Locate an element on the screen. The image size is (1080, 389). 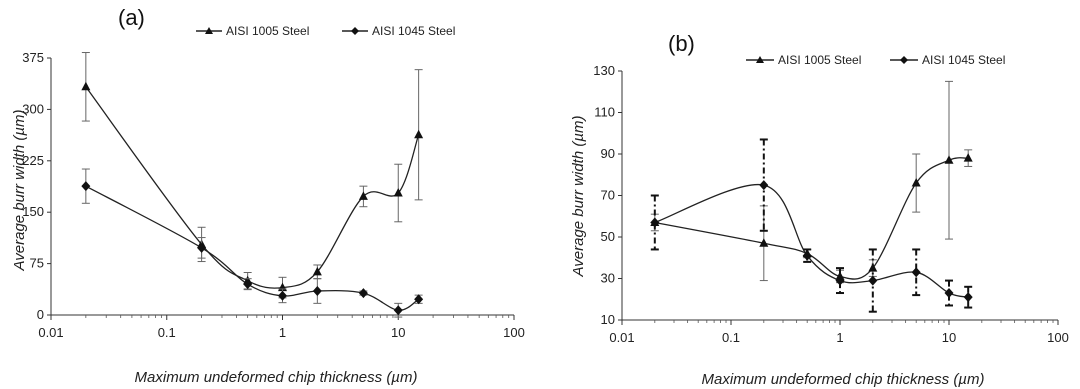
y-tick-label: 300 is located at coordinates (33, 108).